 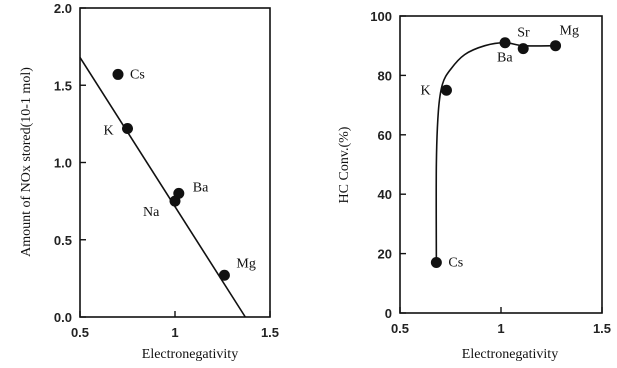 What do you see at coordinates (505, 58) in the screenshot?
I see `right-point-label-ba: Ba` at bounding box center [505, 58].